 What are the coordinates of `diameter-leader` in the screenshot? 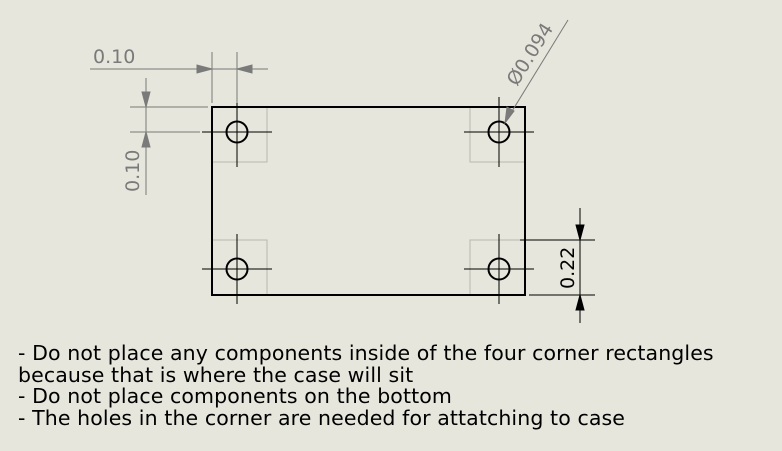 It's located at (537, 70).